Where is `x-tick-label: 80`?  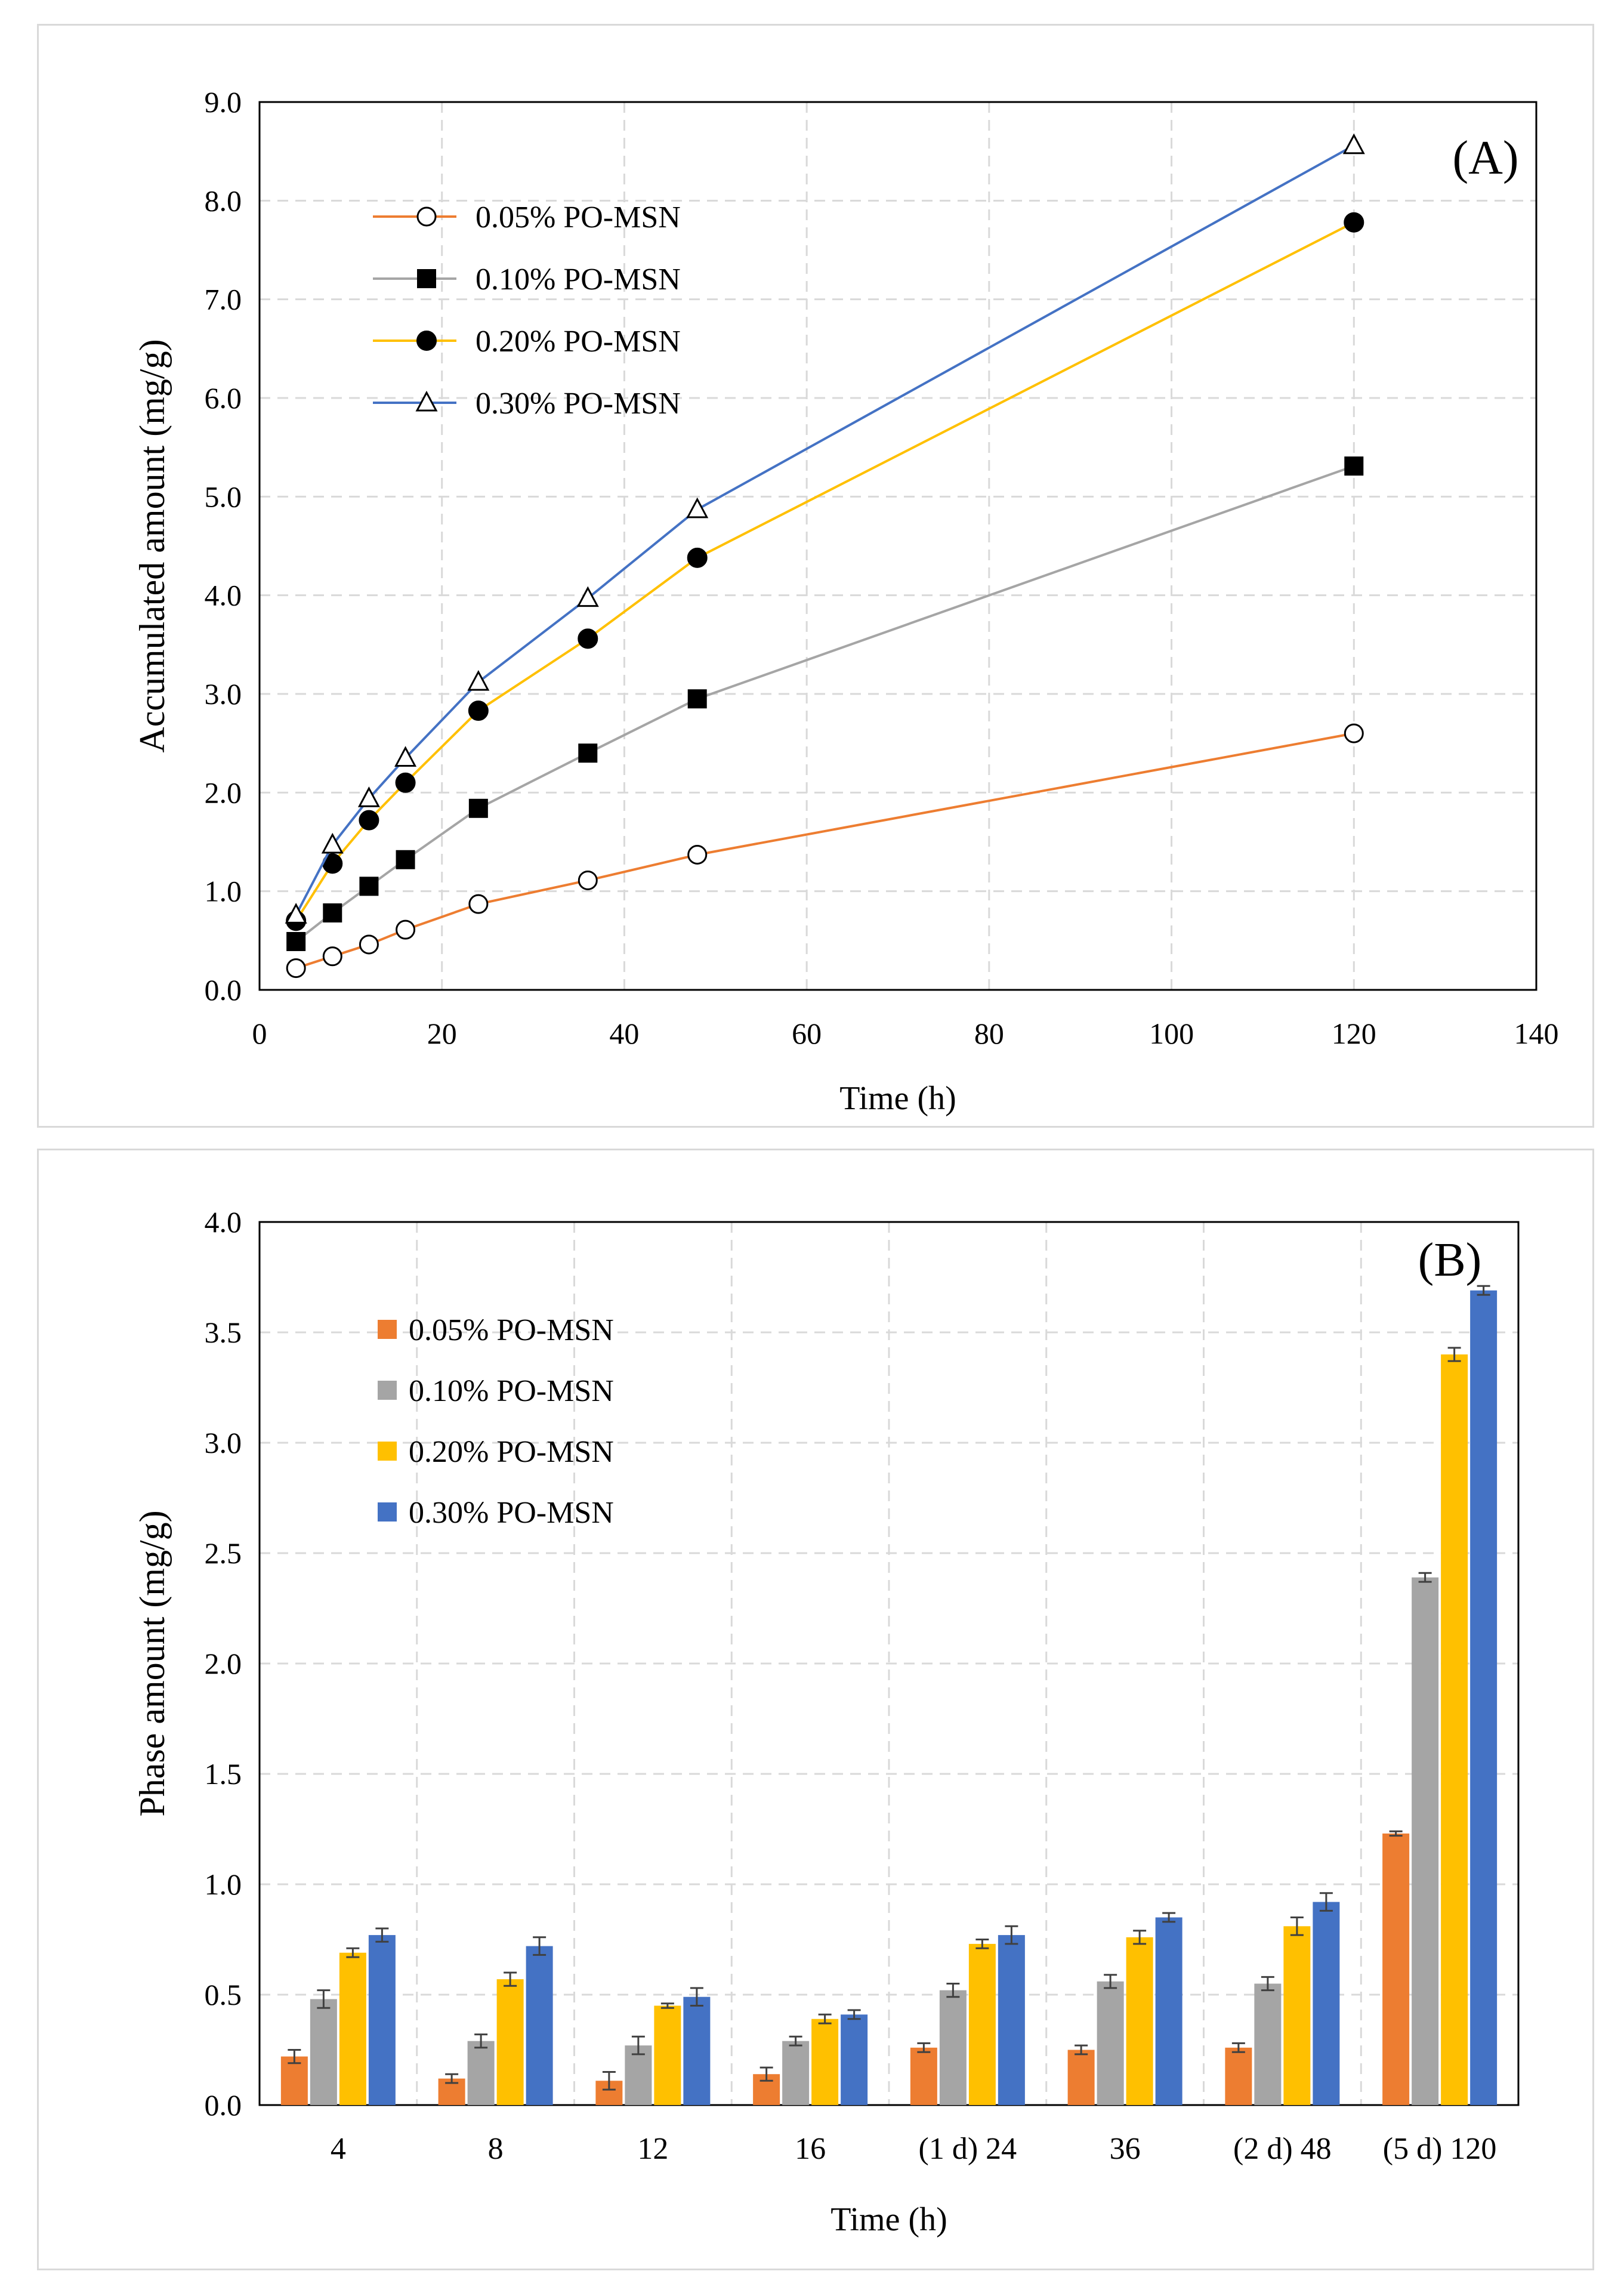
x-tick-label: 80 is located at coordinates (989, 1034).